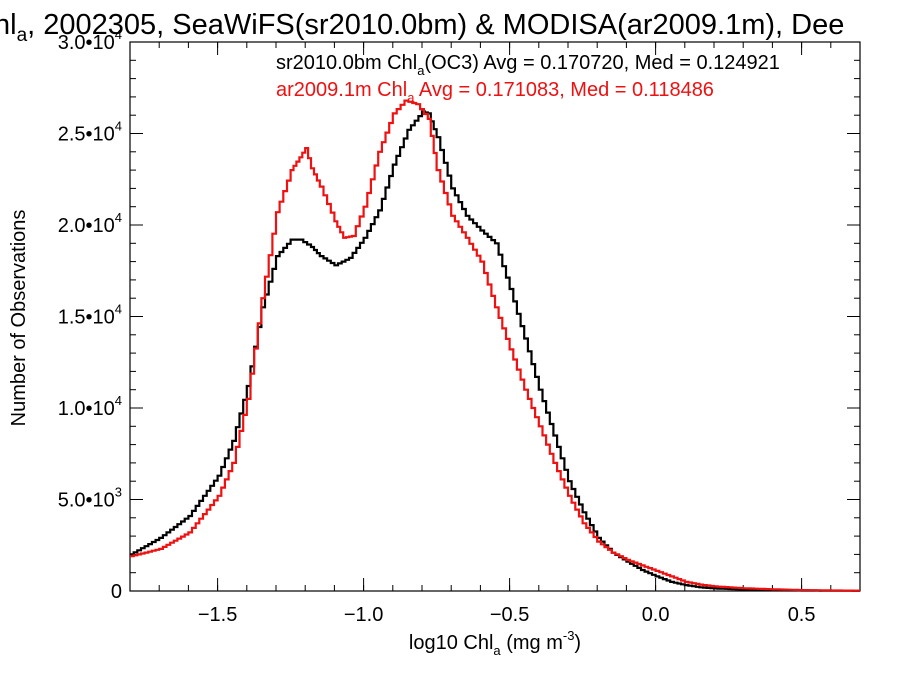 Image resolution: width=900 pixels, height=675 pixels. Describe the element at coordinates (90, 315) in the screenshot. I see `y-tick-label: 1.5•104` at that location.